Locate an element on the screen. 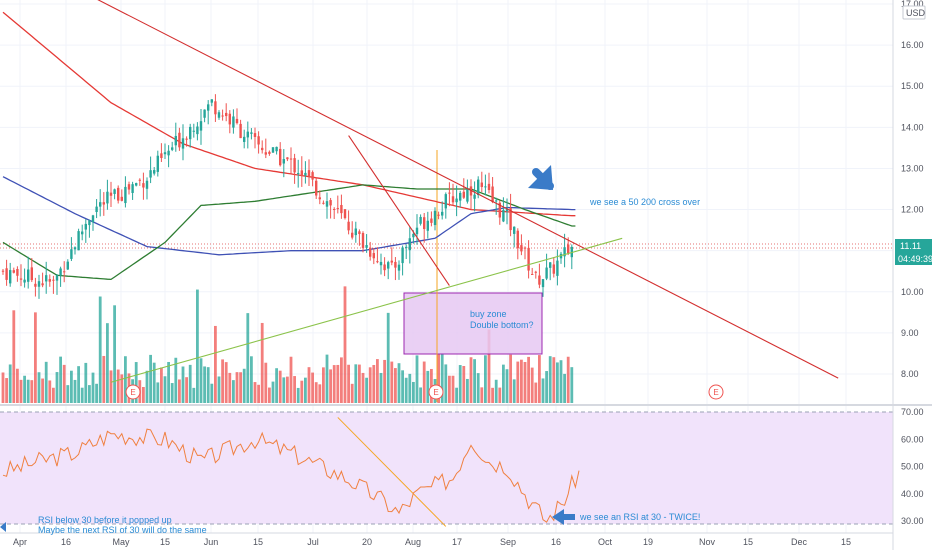  time-tick-label: Oct is located at coordinates (605, 542).